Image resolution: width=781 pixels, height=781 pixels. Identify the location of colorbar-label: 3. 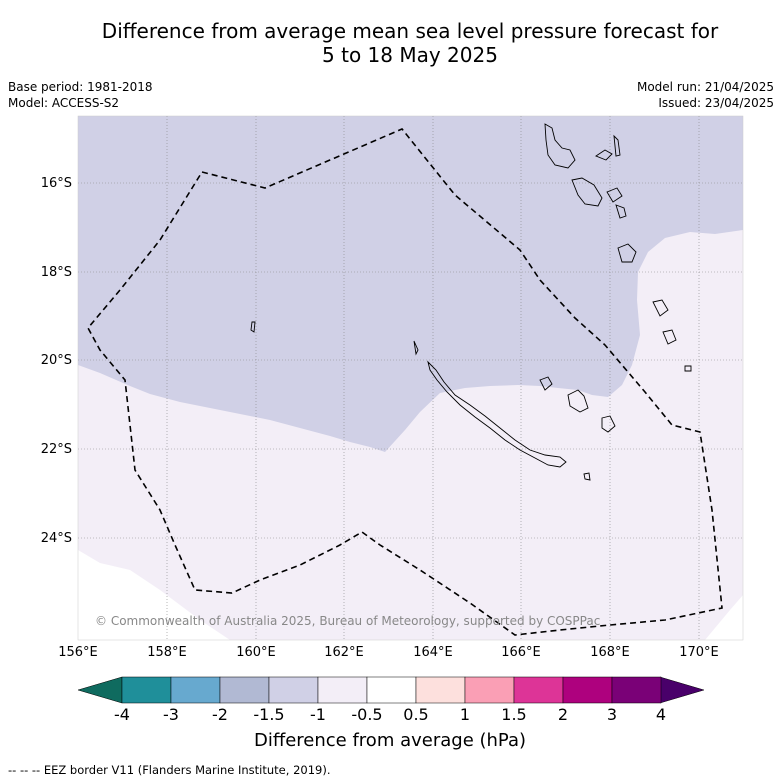
(612, 714).